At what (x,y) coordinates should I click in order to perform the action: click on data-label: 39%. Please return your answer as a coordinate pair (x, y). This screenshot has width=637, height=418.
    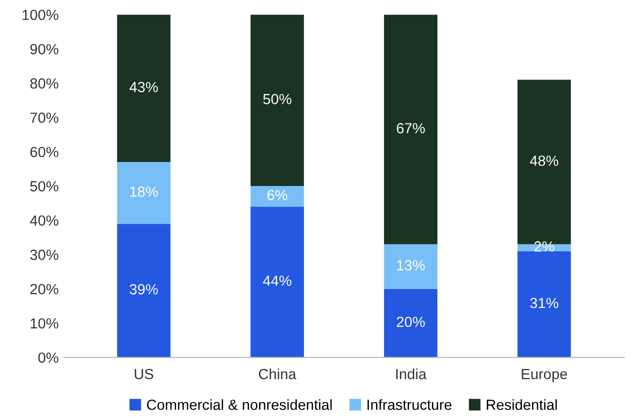
    Looking at the image, I should click on (144, 289).